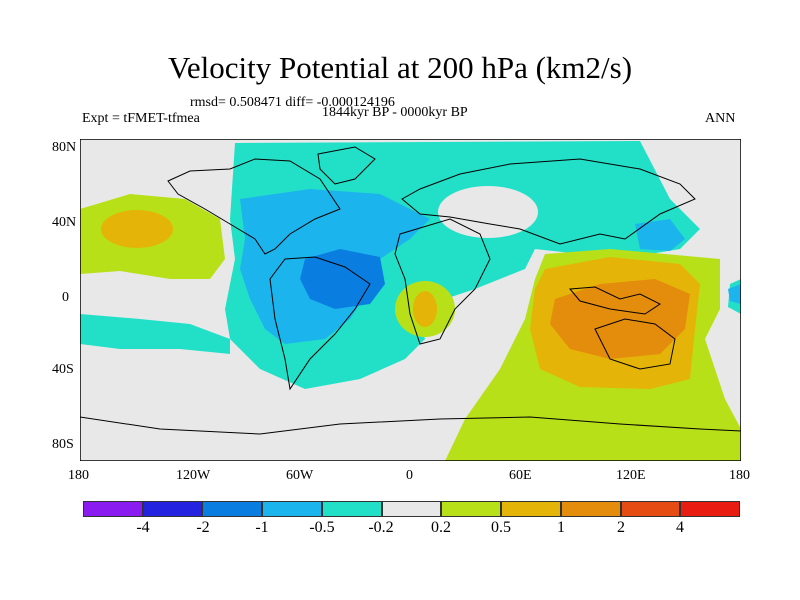  What do you see at coordinates (262, 527) in the screenshot?
I see `colorbar-label: -1` at bounding box center [262, 527].